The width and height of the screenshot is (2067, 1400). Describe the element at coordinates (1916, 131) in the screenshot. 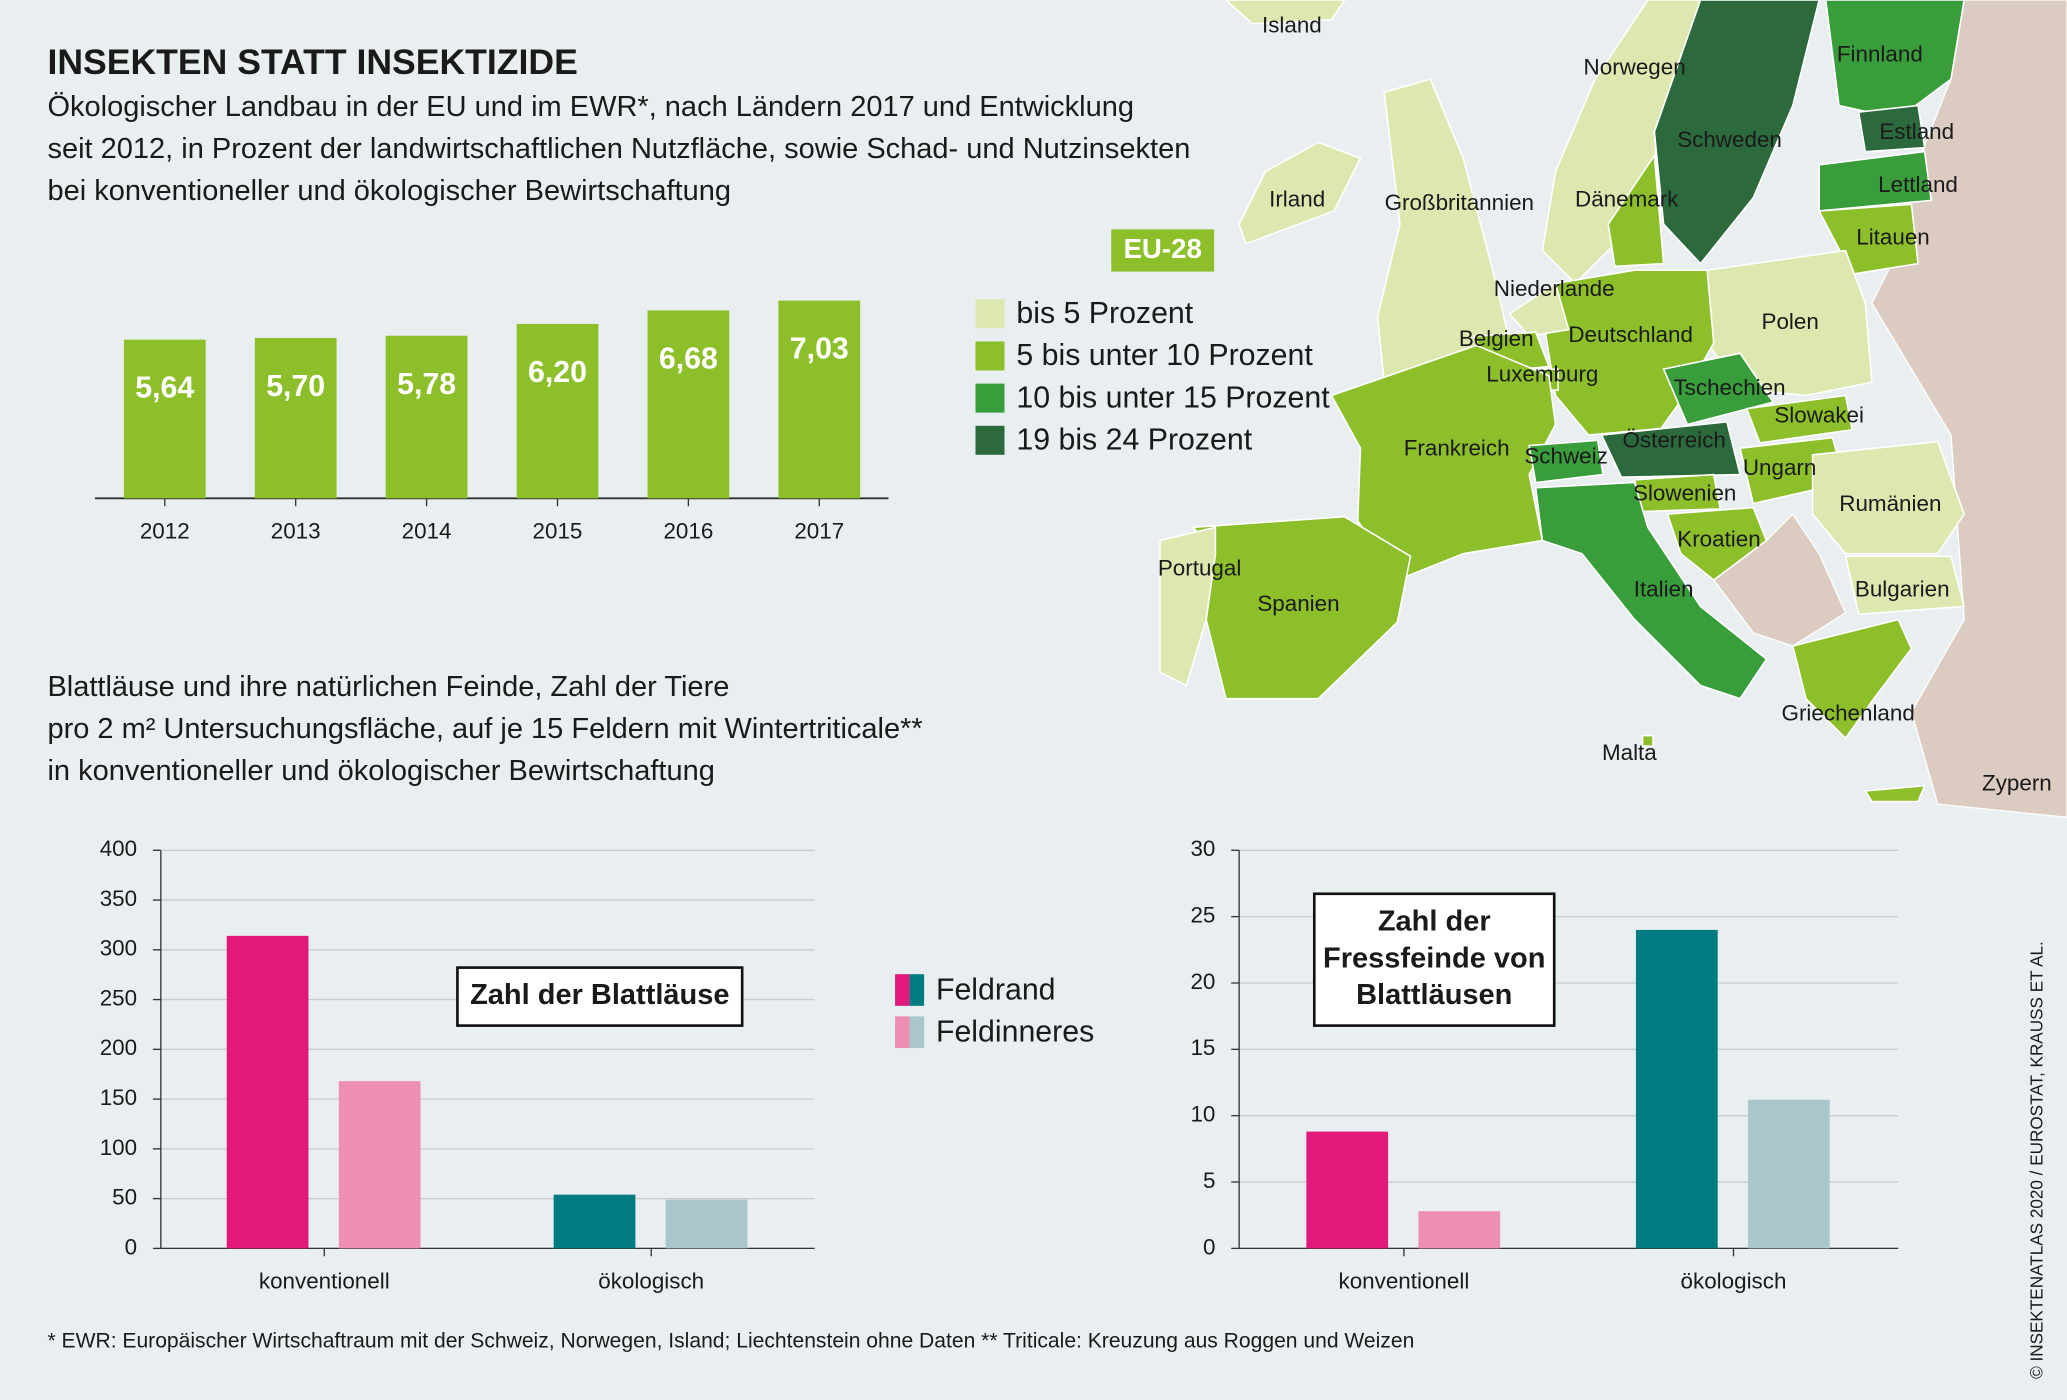

I see `region-label: Estland` at that location.